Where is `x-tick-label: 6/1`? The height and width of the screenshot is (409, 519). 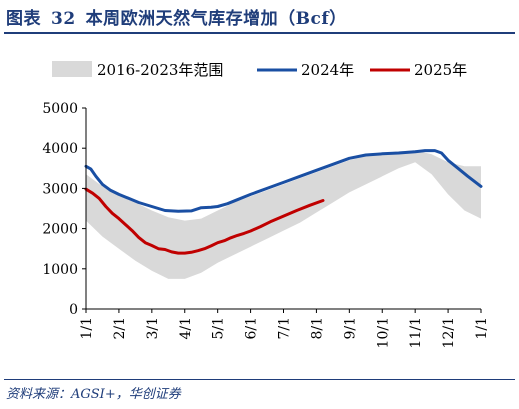 x-tick-label: 6/1 is located at coordinates (252, 328).